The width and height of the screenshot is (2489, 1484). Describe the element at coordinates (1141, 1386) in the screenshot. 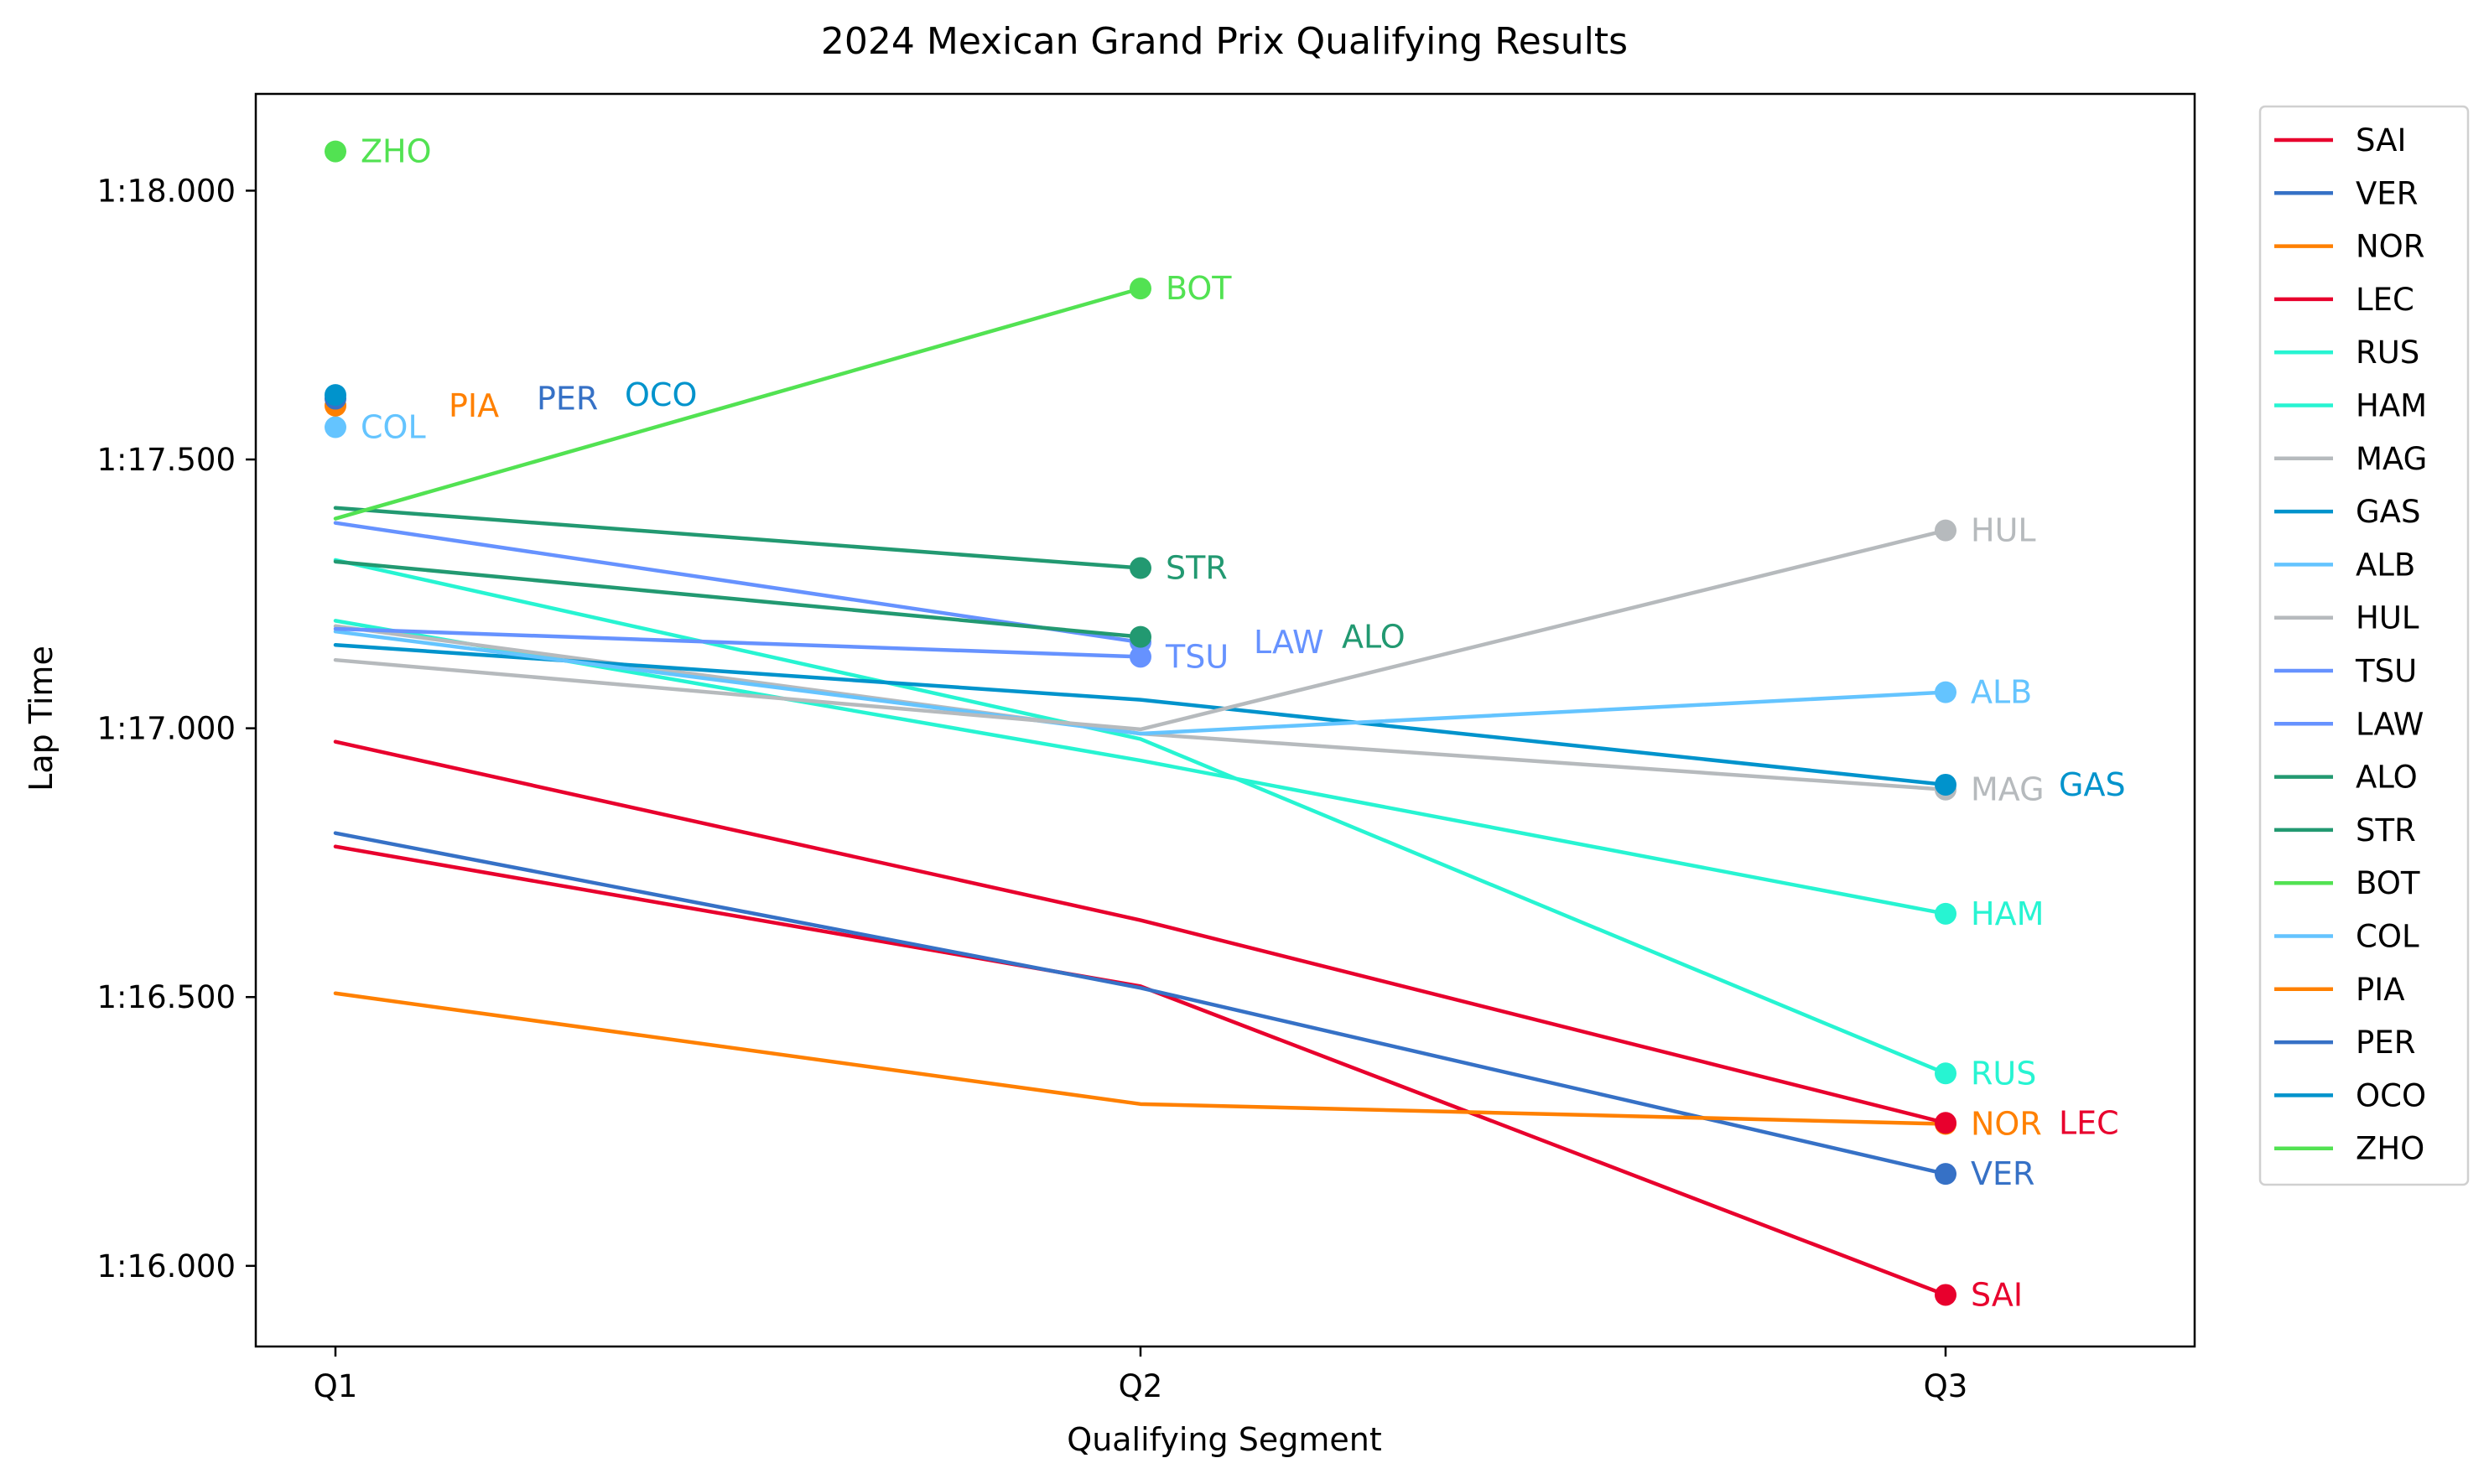

I see `x-tick-label: Q2` at that location.